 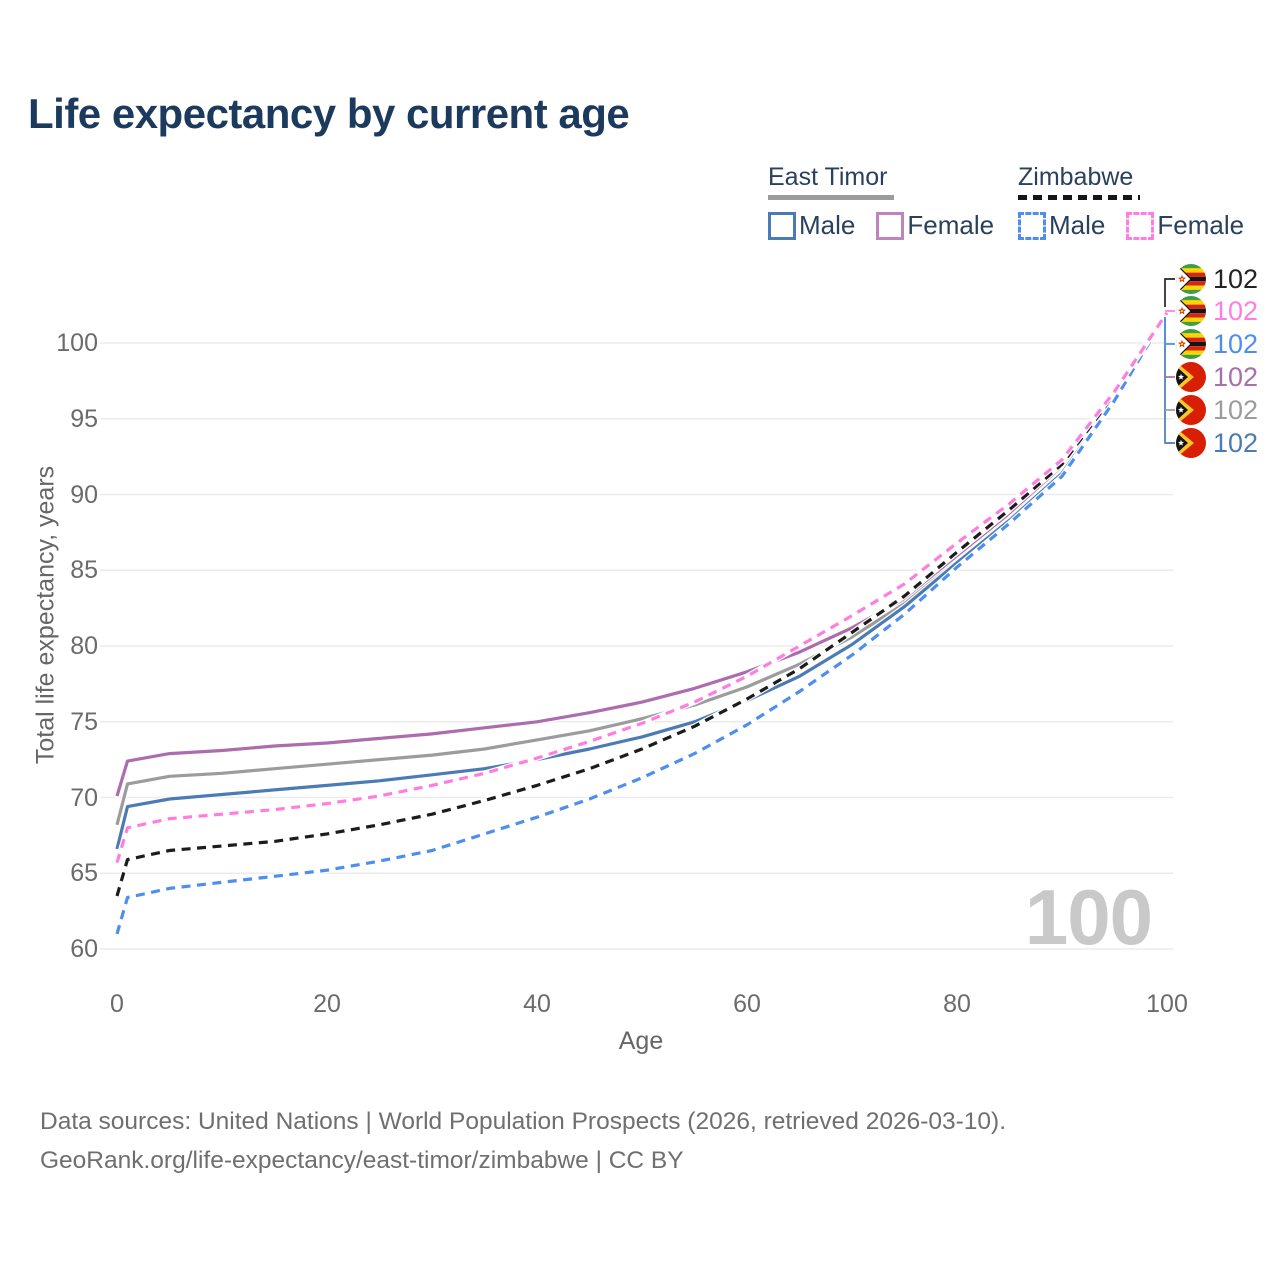 I want to click on y-tick-label: 70, so click(x=84, y=797).